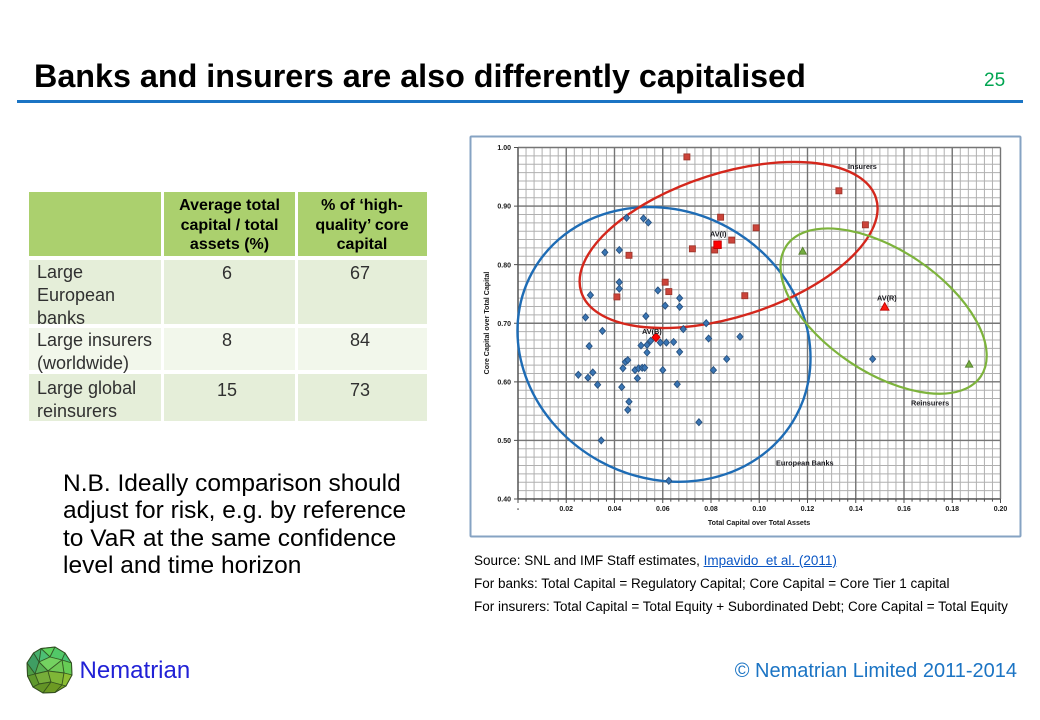  Describe the element at coordinates (487, 323) in the screenshot. I see `svg-text:Core Capital over Total Capita: Core Capital over Total Capital` at that location.